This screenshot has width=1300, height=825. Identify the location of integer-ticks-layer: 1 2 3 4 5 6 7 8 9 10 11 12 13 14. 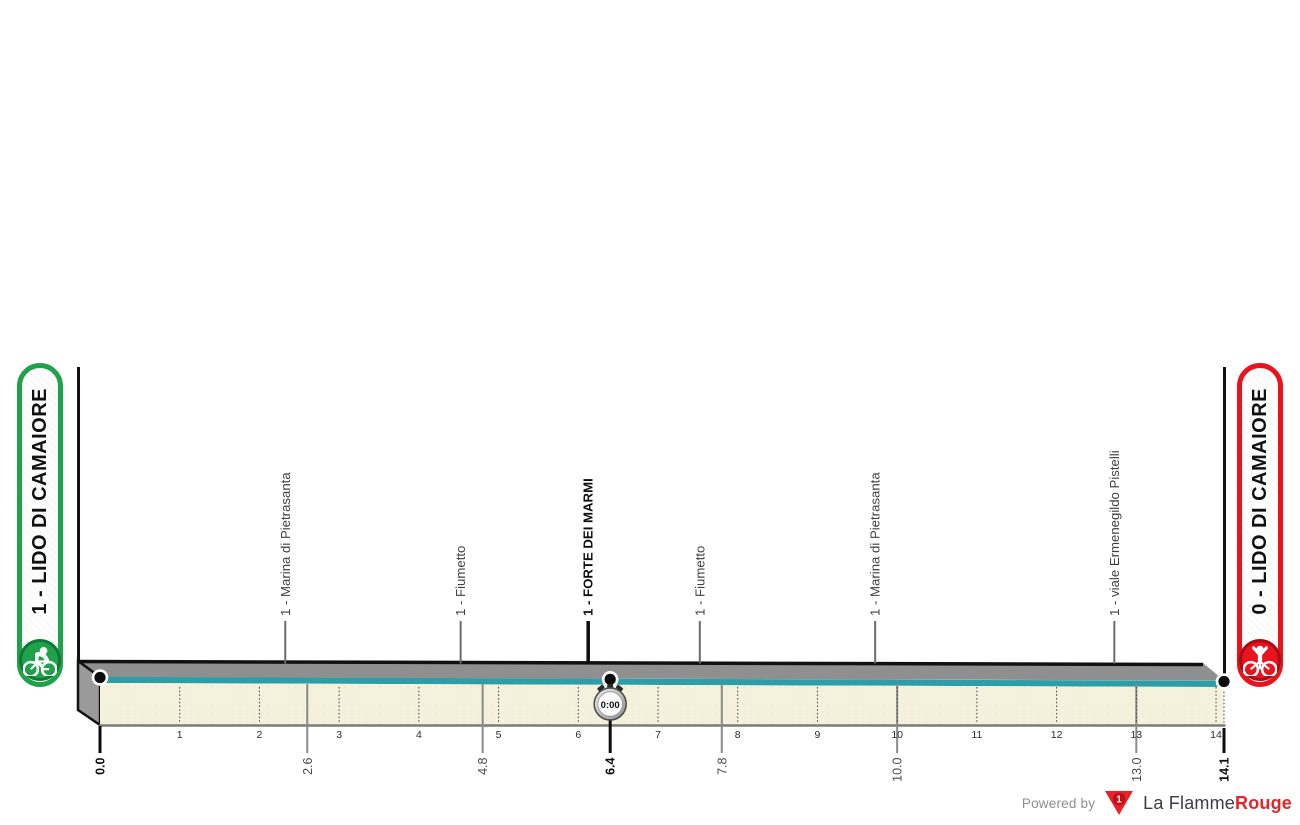
(699, 714).